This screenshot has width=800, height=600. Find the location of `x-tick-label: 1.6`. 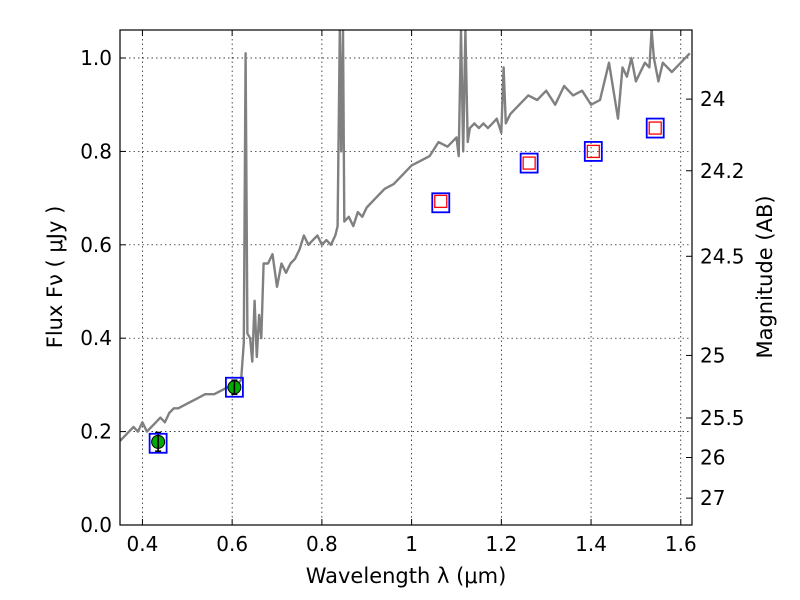

x-tick-label: 1.6 is located at coordinates (681, 544).